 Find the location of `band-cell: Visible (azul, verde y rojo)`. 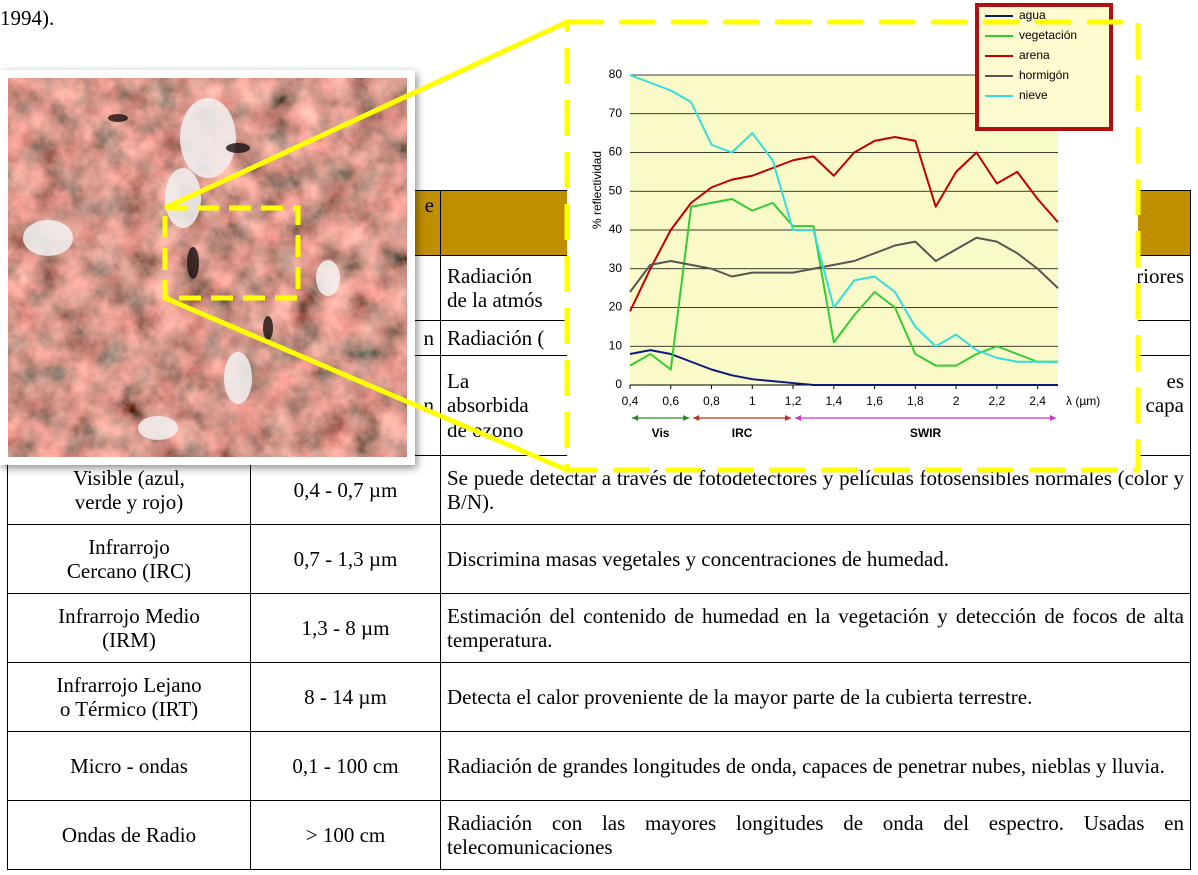

band-cell: Visible (azul, verde y rojo) is located at coordinates (129, 490).